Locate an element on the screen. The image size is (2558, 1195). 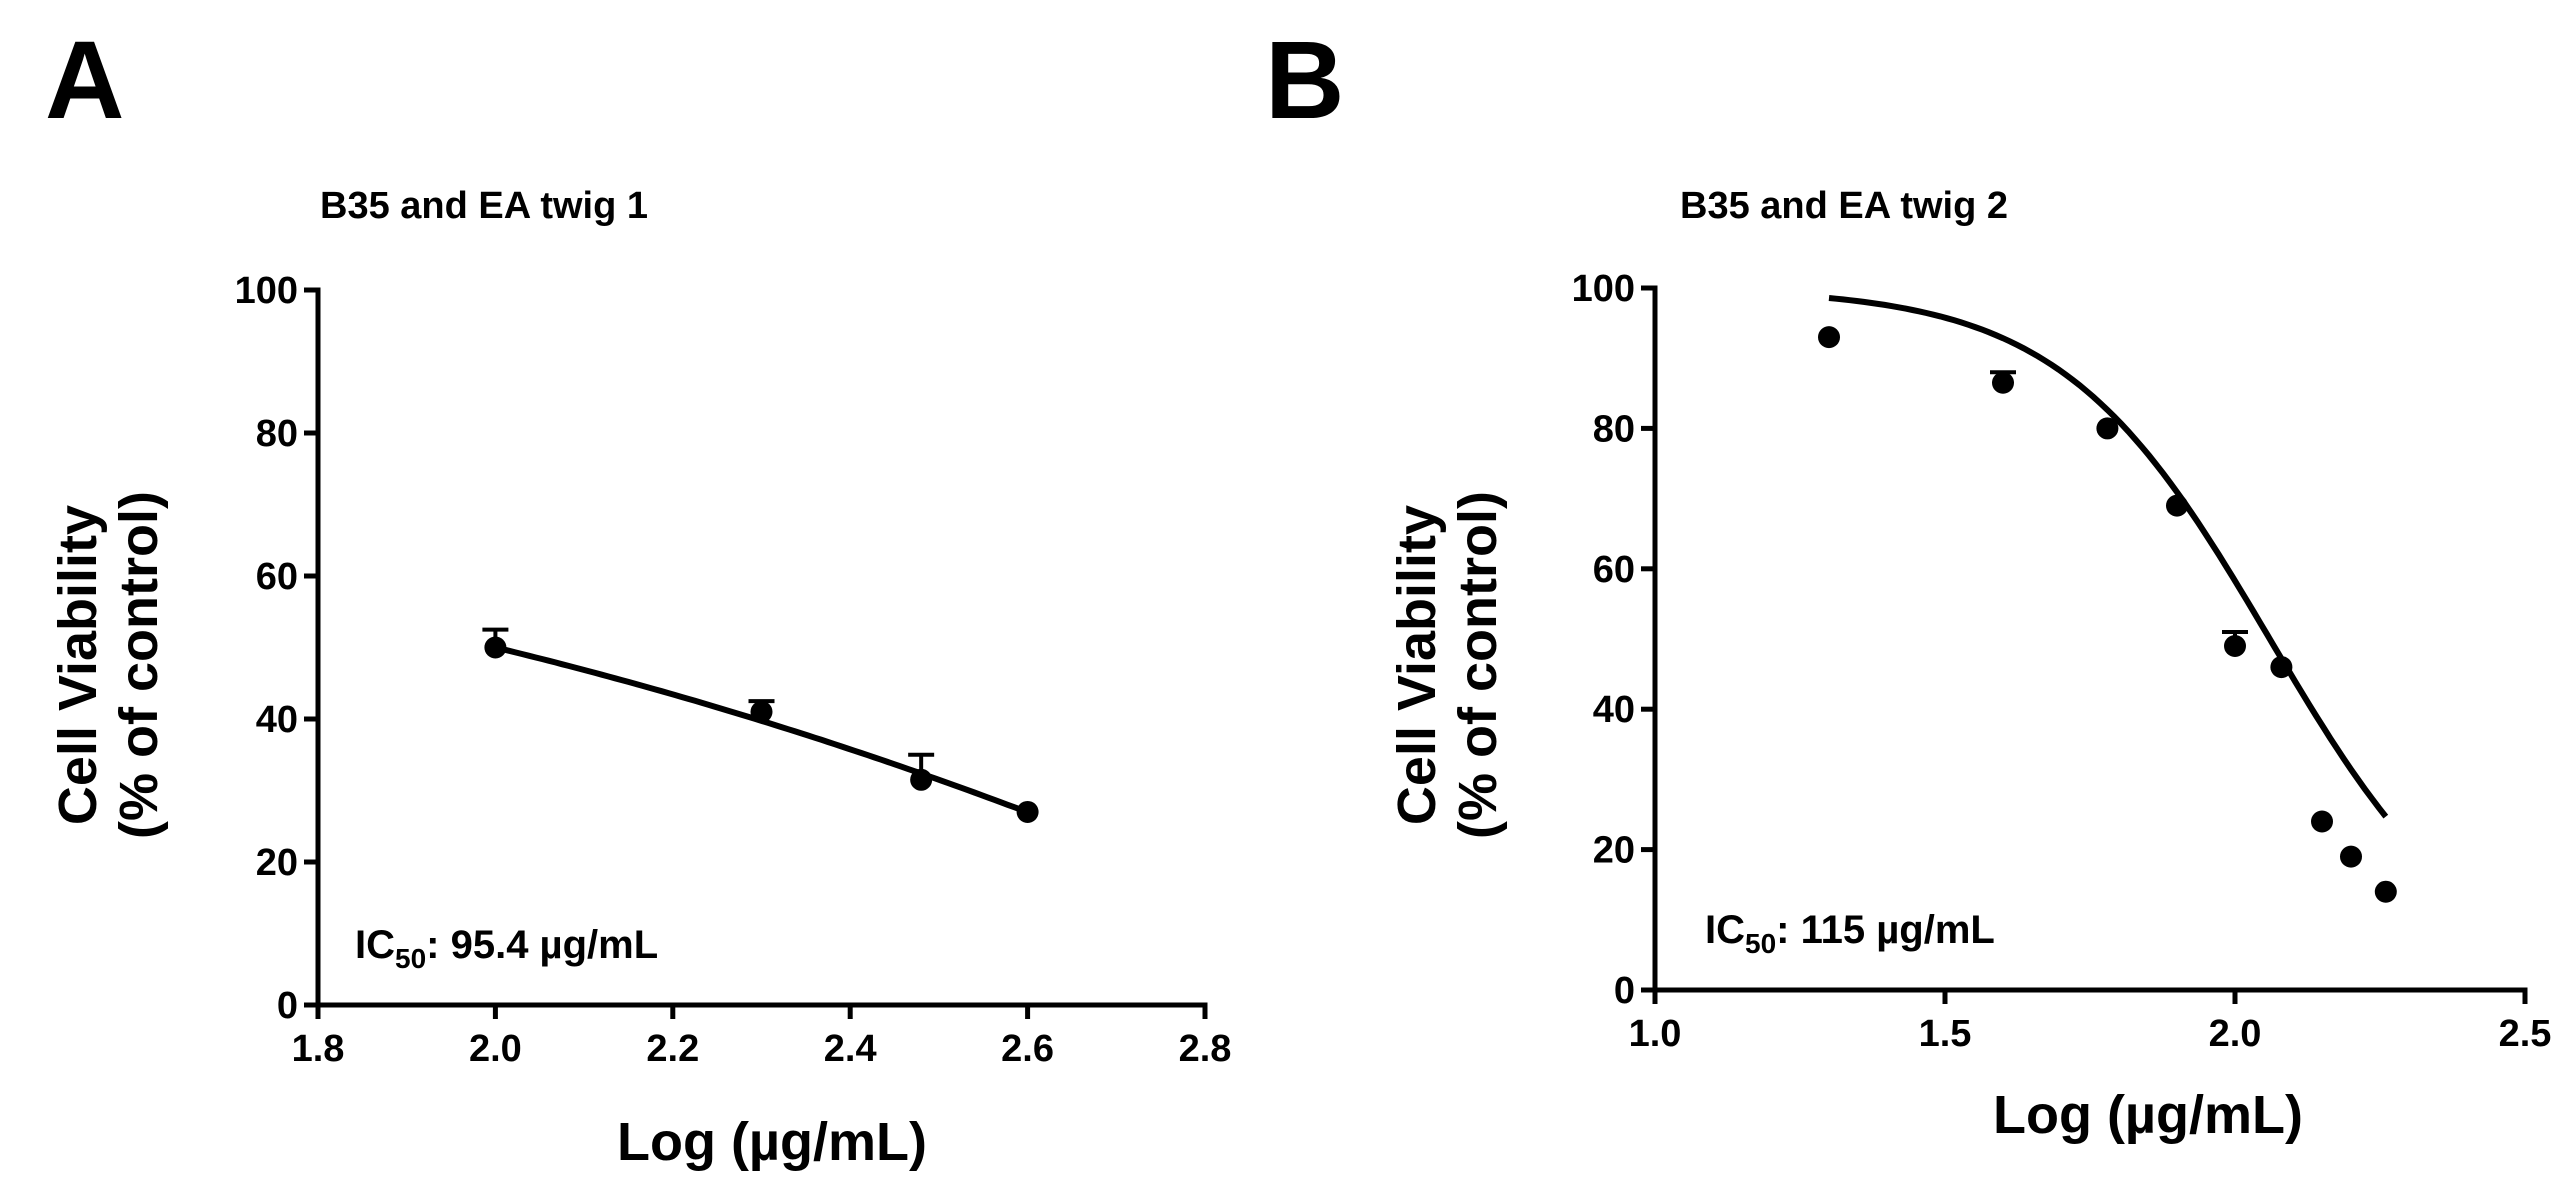
ic50-annotation: IC50: 115 µg/mL is located at coordinates (1850, 933).